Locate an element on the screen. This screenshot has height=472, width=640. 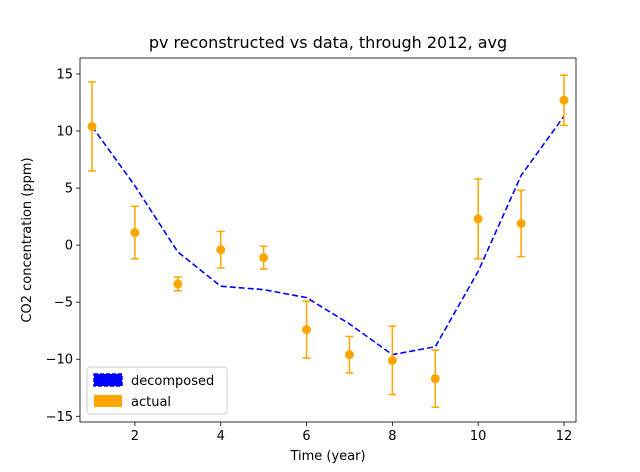
y-tick-label: −15 is located at coordinates (59, 417).